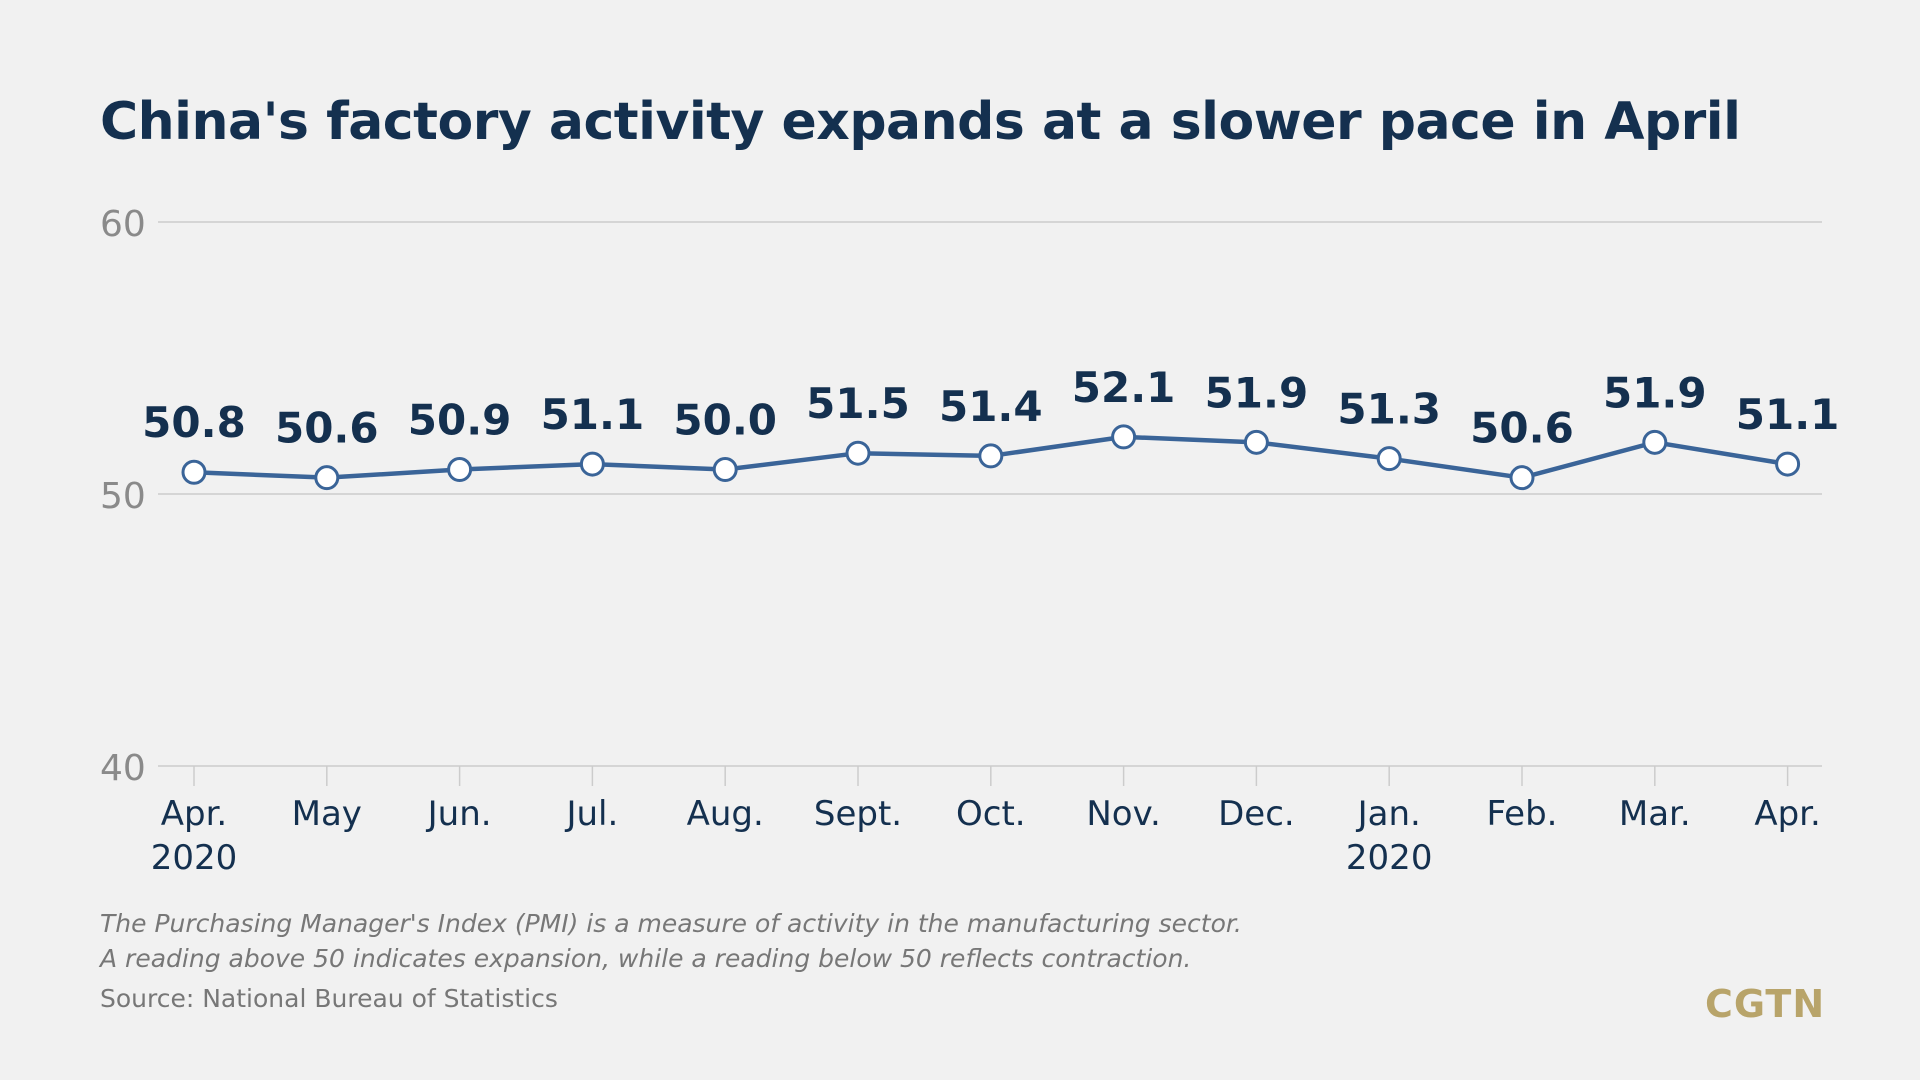 The width and height of the screenshot is (1920, 1080). What do you see at coordinates (1124, 387) in the screenshot?
I see `data-label: 52.1` at bounding box center [1124, 387].